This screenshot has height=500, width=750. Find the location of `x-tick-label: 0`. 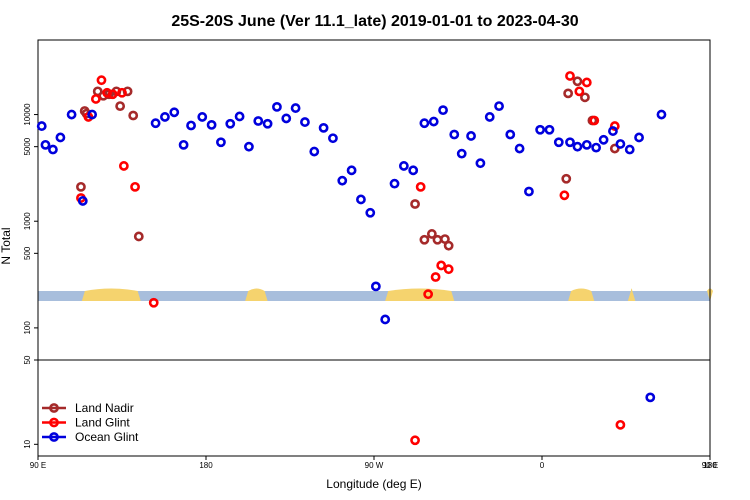

x-tick-label: 0 is located at coordinates (542, 465).